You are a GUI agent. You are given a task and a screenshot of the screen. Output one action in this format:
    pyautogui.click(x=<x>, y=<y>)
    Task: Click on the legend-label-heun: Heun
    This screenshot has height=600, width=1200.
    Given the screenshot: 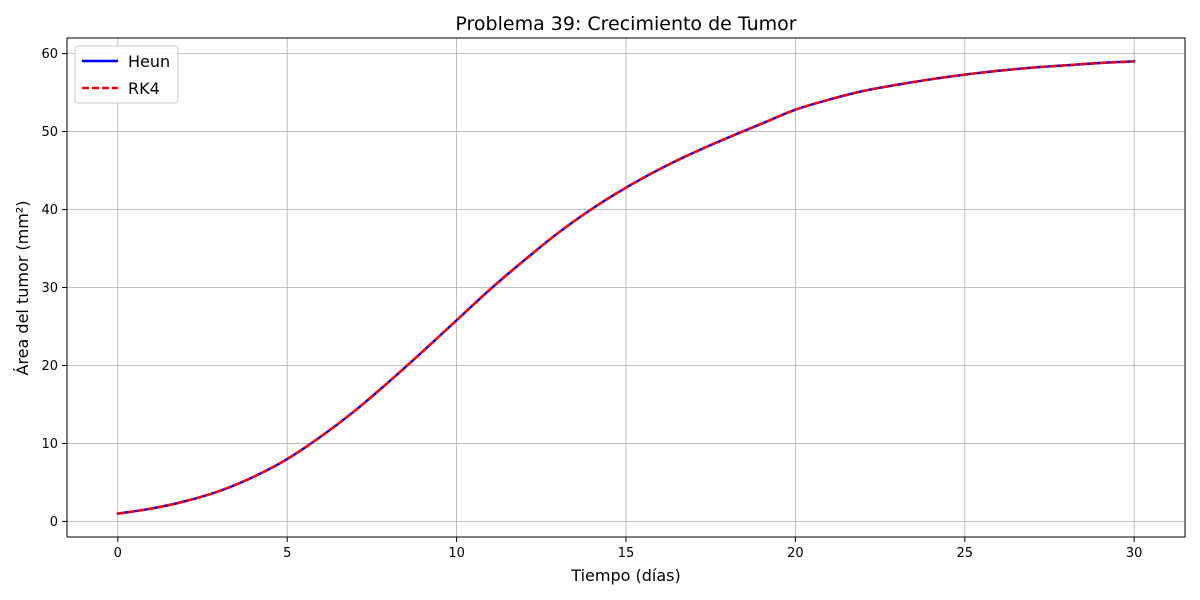 What is the action you would take?
    pyautogui.click(x=149, y=61)
    